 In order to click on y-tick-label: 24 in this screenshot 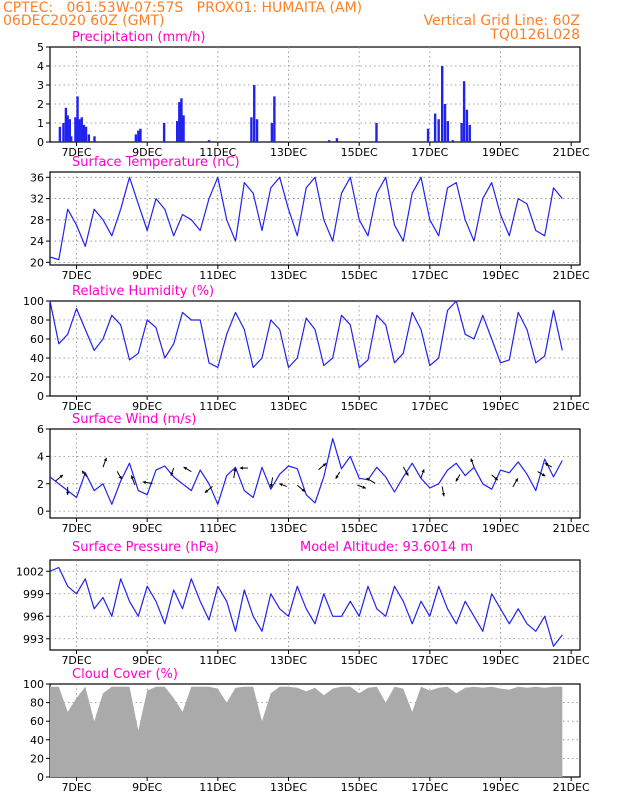, I will do `click(37, 241)`.